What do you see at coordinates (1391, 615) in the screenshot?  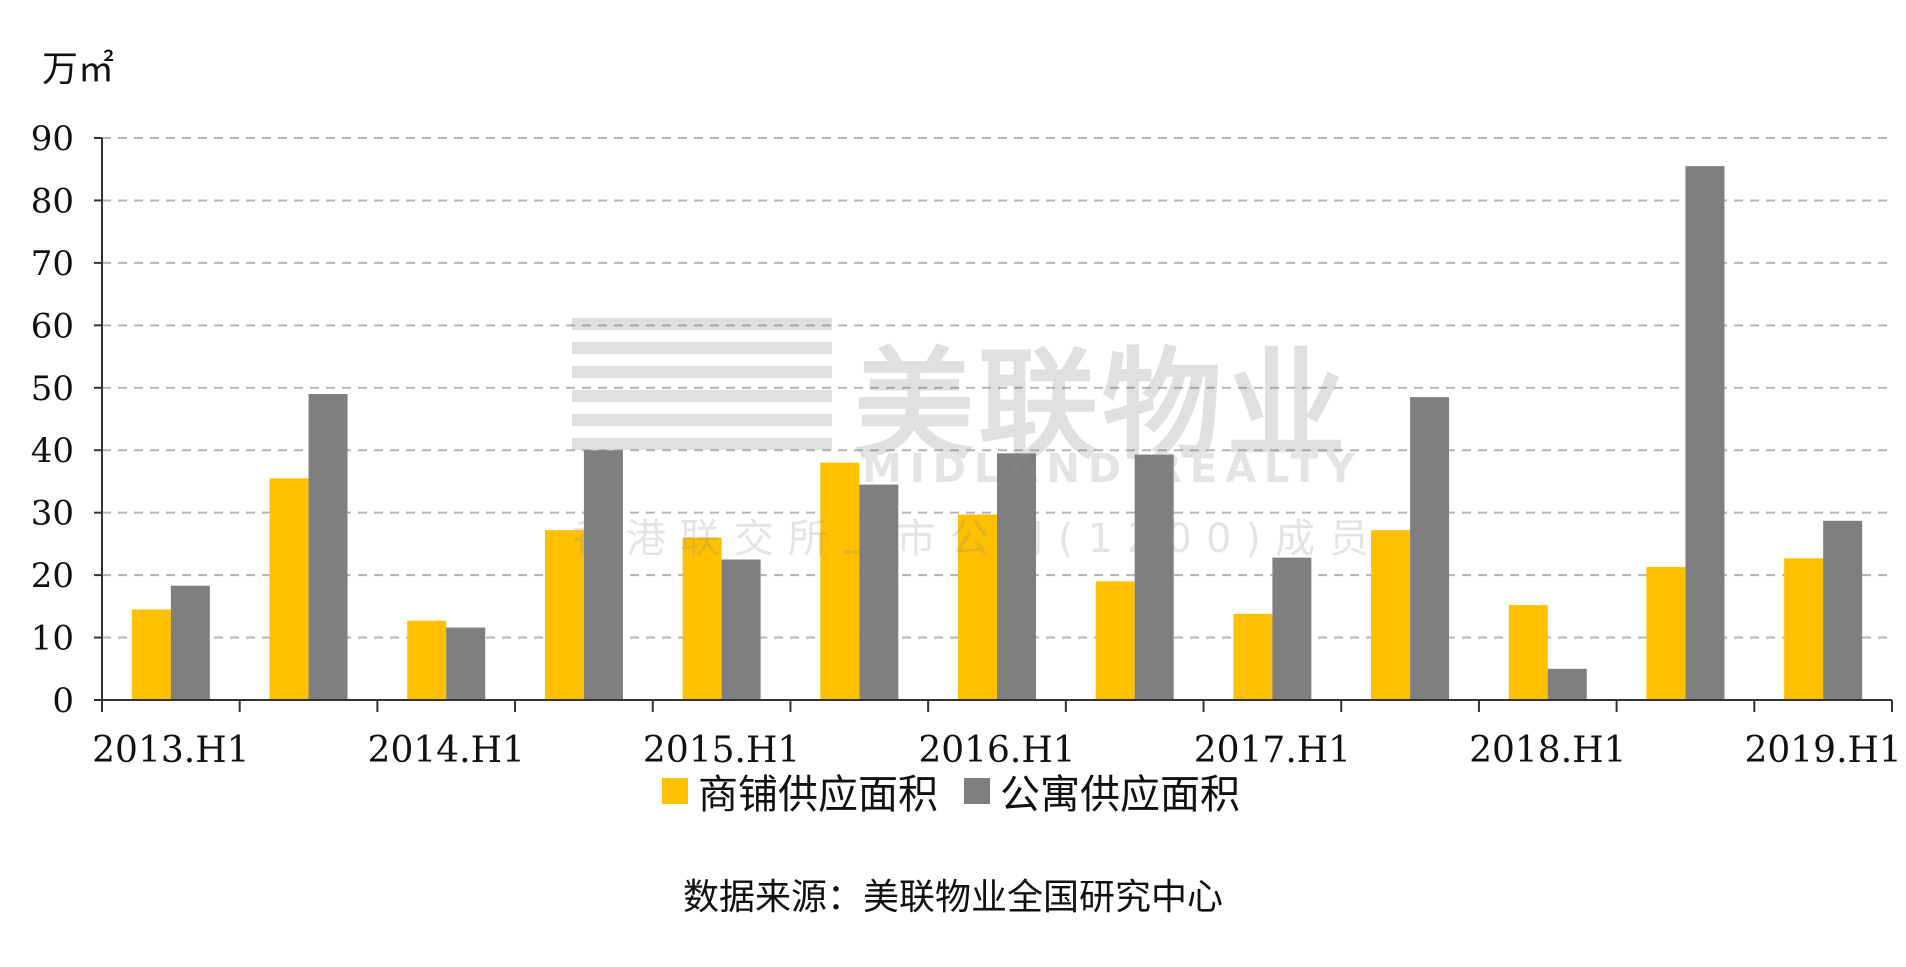 I see `bar-shops-2017.H2` at bounding box center [1391, 615].